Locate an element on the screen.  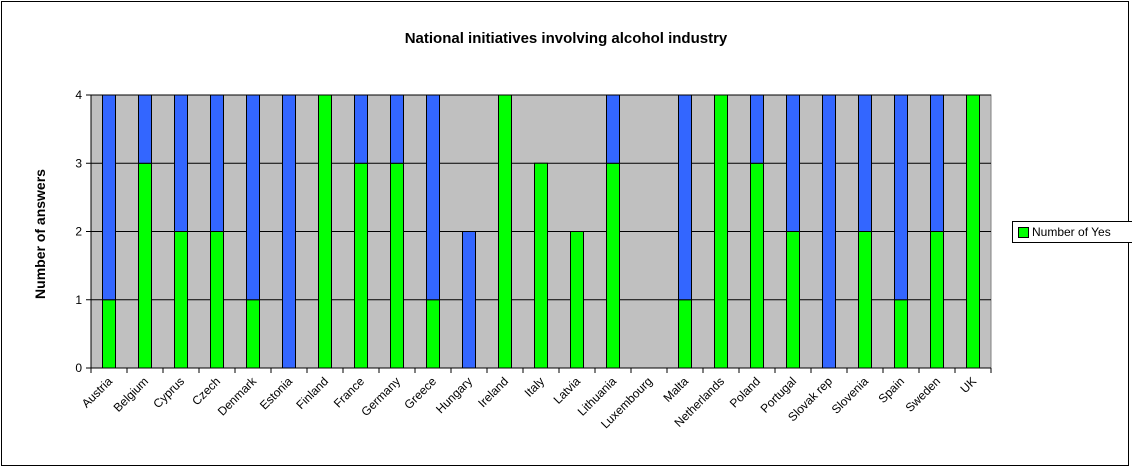
bar-yes-lithuania is located at coordinates (613, 265).